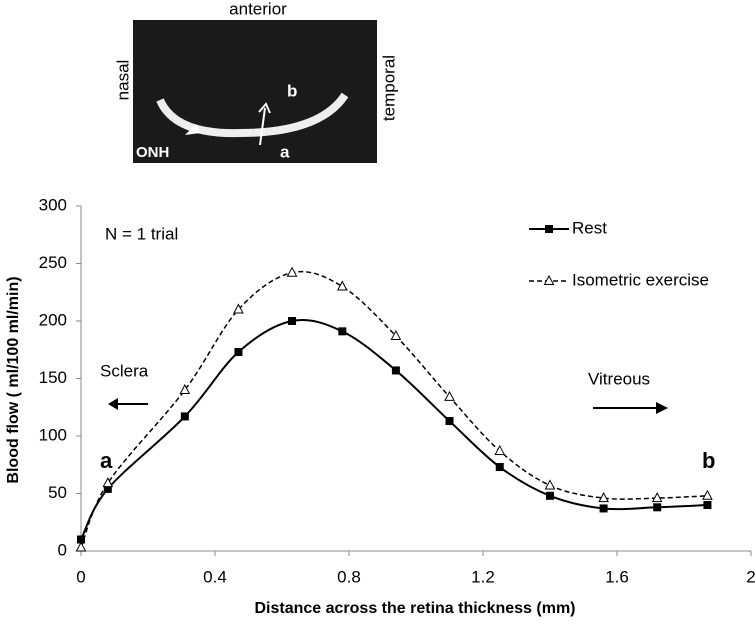 The image size is (755, 629). I want to click on inset-label: a, so click(285, 151).